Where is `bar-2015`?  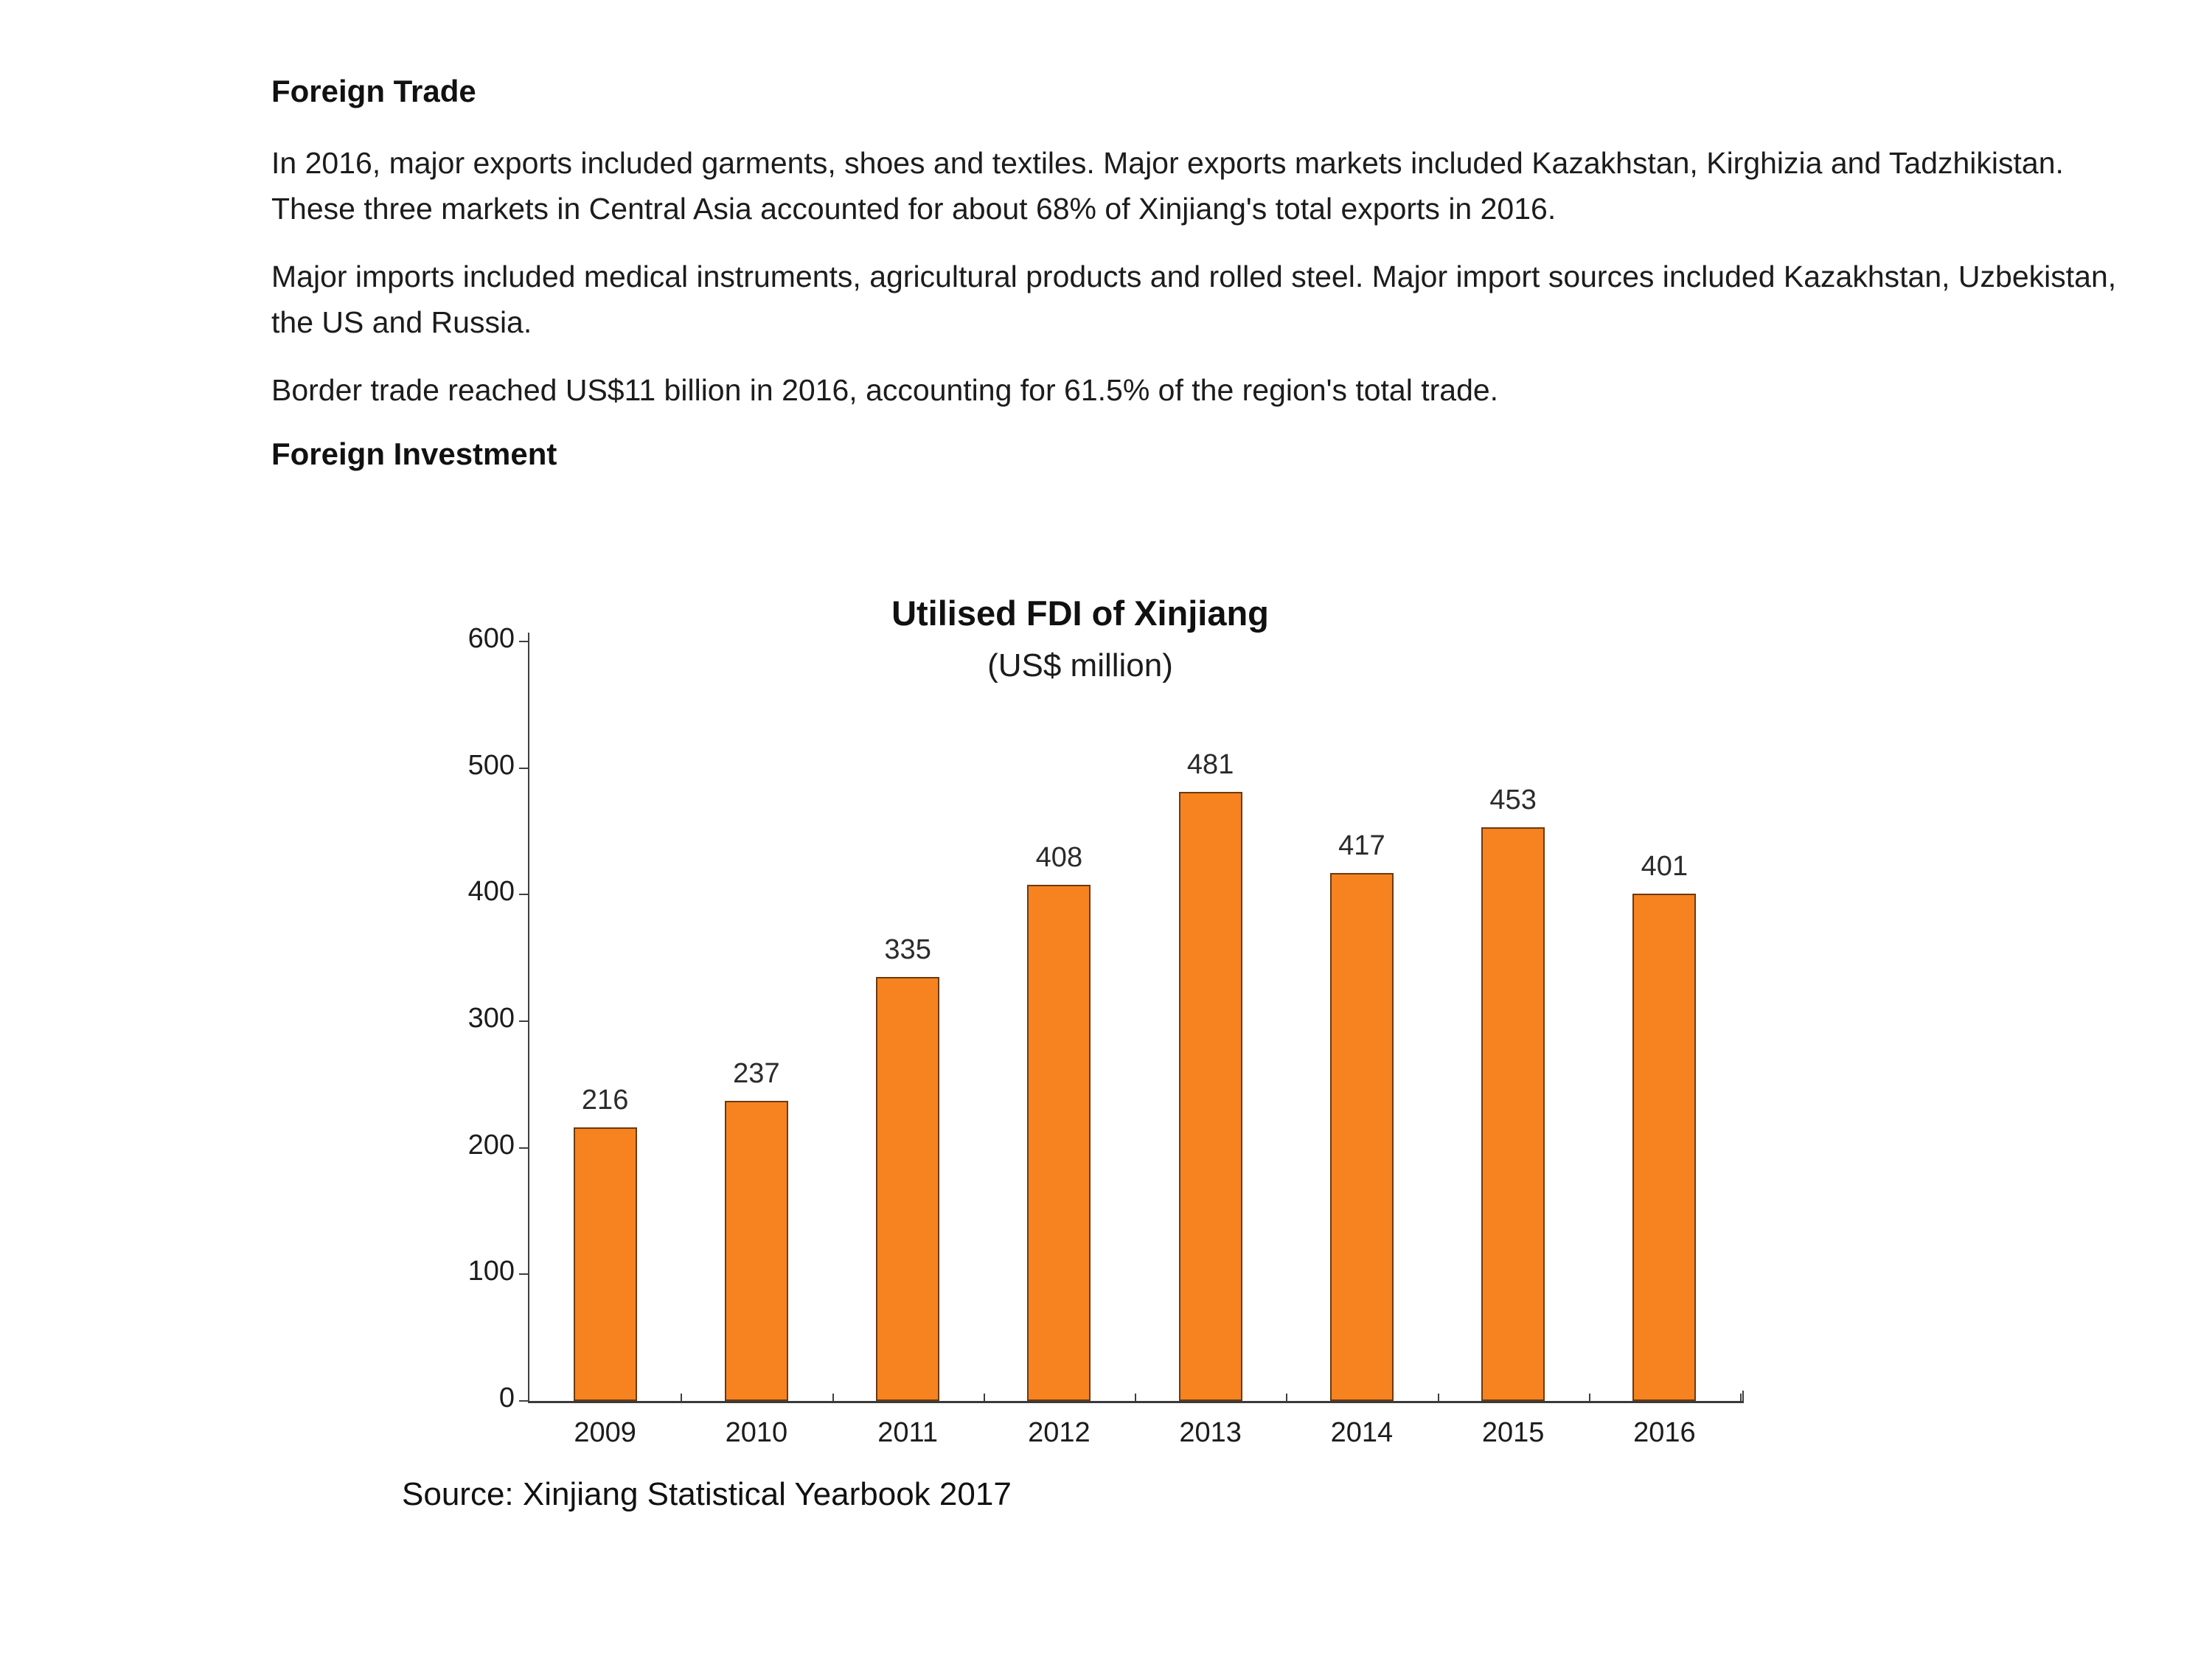 bar-2015 is located at coordinates (1513, 1114).